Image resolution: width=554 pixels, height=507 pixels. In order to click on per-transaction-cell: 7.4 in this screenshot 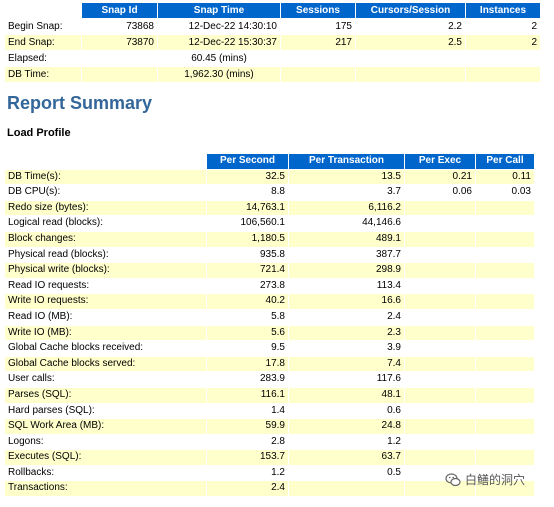, I will do `click(346, 364)`.